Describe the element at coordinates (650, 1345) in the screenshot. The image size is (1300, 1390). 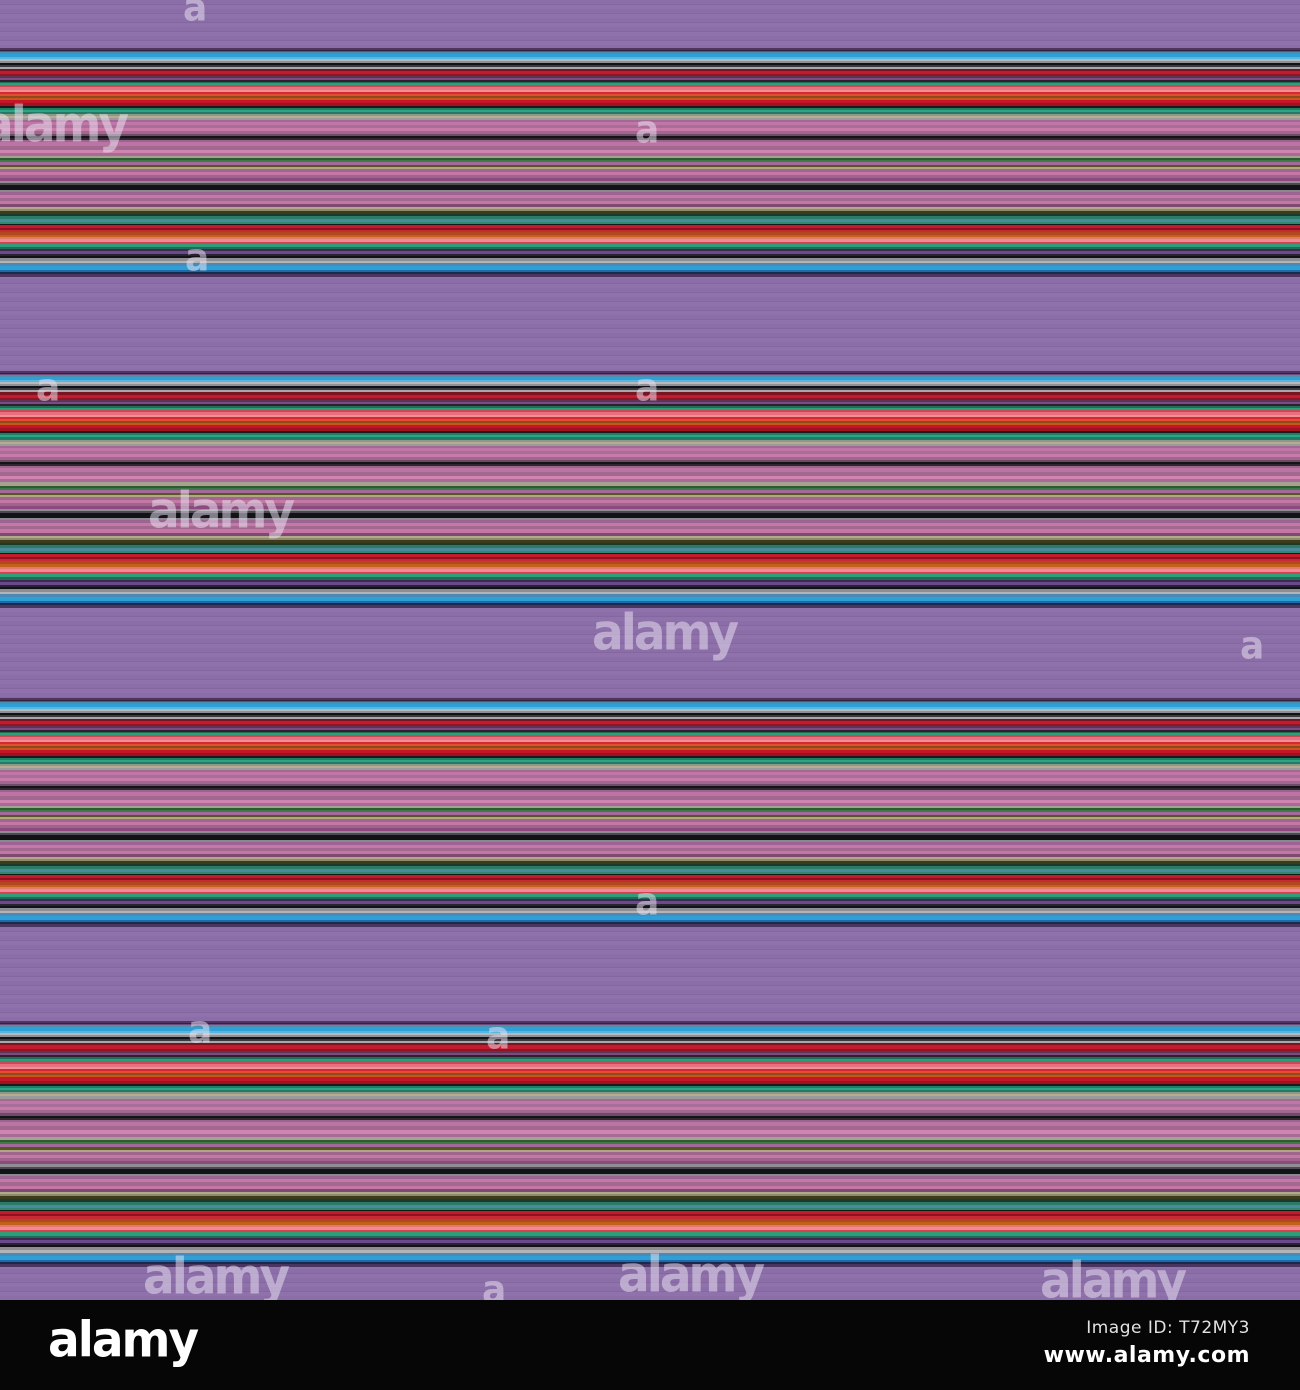
I see `footer-bar: alamy Image ID: T72MY3 www.alamy.com` at that location.